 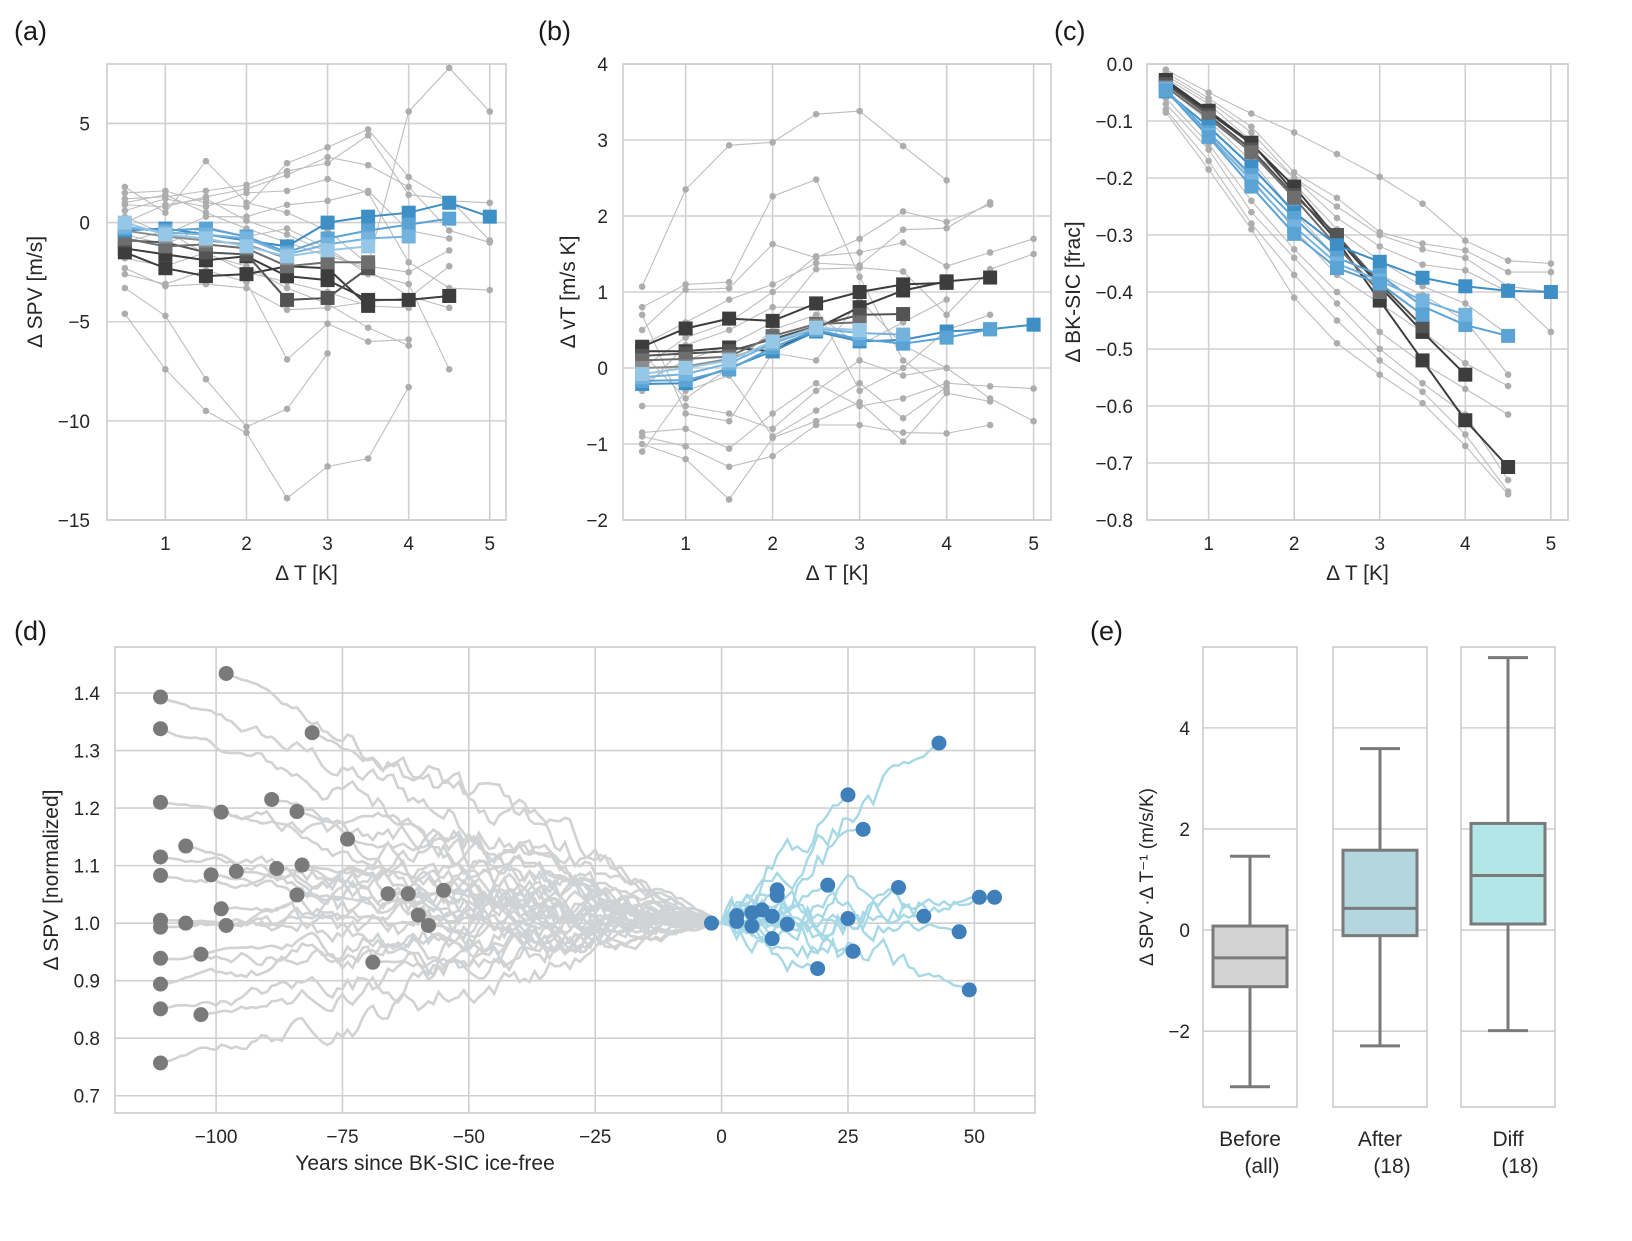 I want to click on before-trajectory, so click(x=517, y=828).